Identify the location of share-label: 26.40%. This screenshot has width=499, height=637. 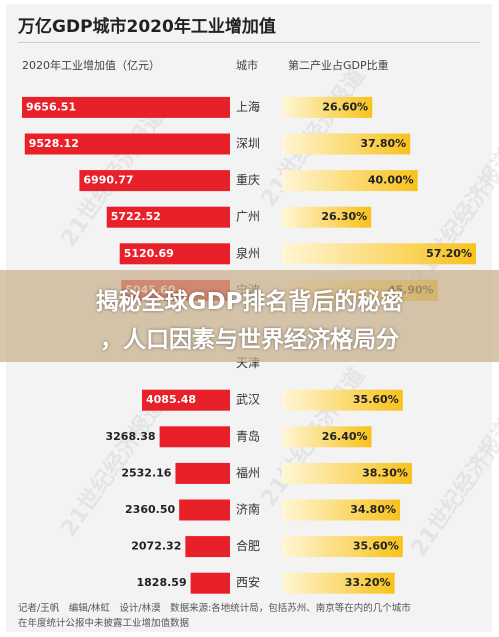
(345, 436).